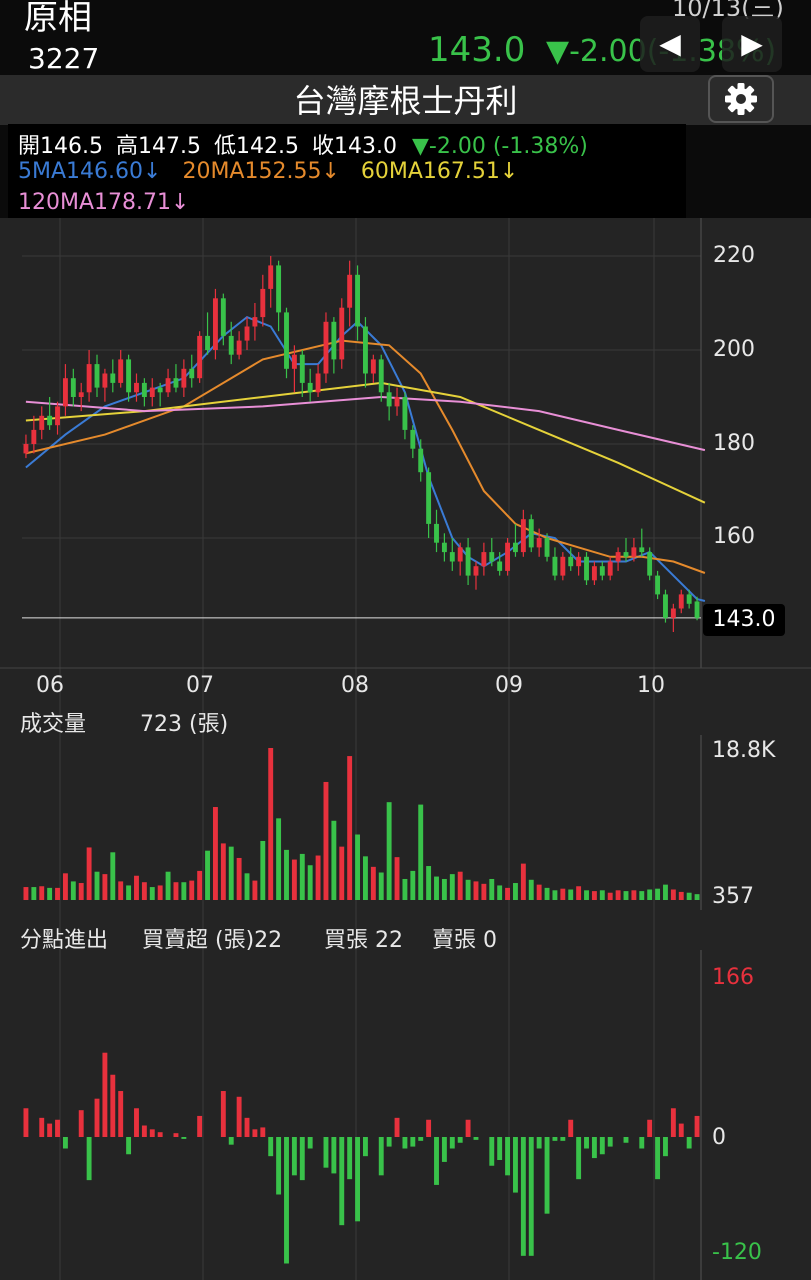  I want to click on ma120-legend: 120MA178.71↓, so click(104, 202).